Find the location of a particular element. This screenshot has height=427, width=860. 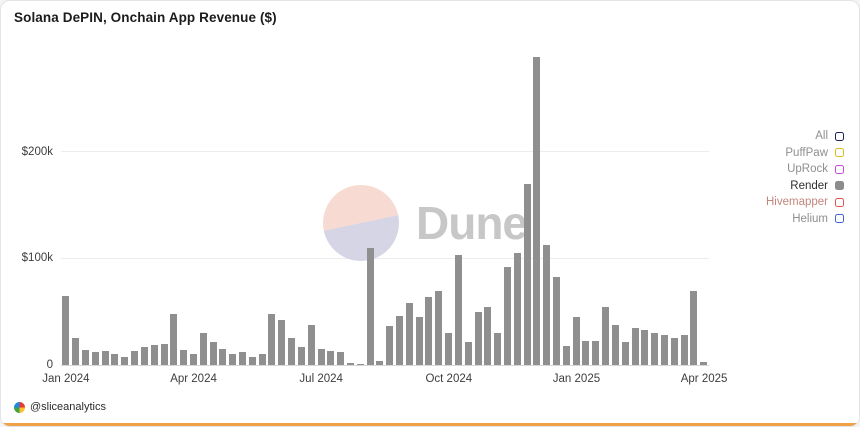

legend-item-puffpaw: PuffPaw is located at coordinates (814, 153).